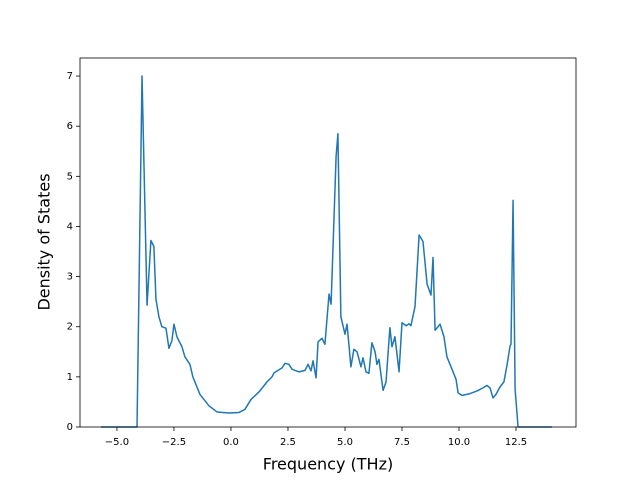 Image resolution: width=640 pixels, height=480 pixels. Describe the element at coordinates (288, 442) in the screenshot. I see `x-tick-label: 2.5` at that location.